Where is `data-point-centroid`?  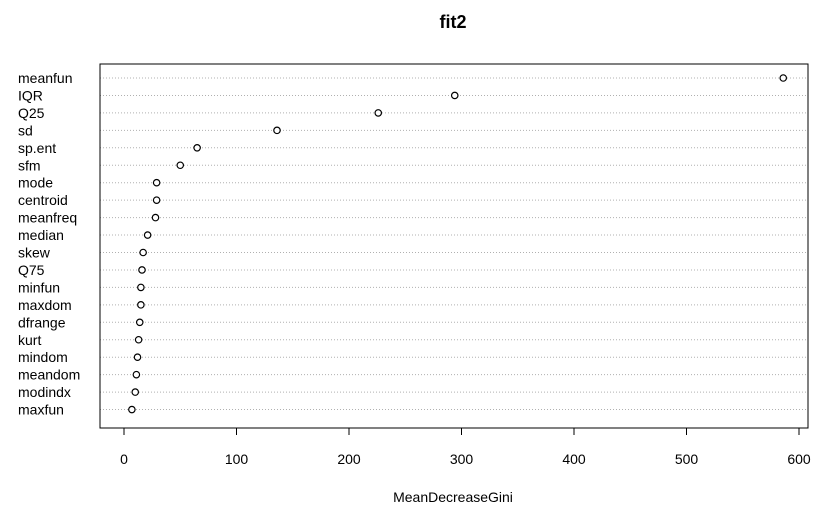
data-point-centroid is located at coordinates (156, 200).